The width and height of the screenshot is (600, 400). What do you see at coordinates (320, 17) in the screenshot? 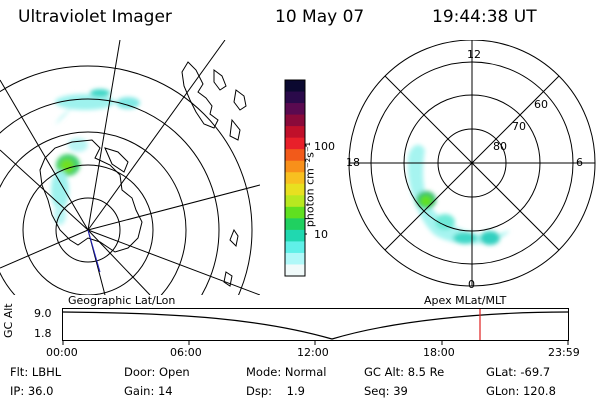
I see `image-date: 10 May 07` at bounding box center [320, 17].